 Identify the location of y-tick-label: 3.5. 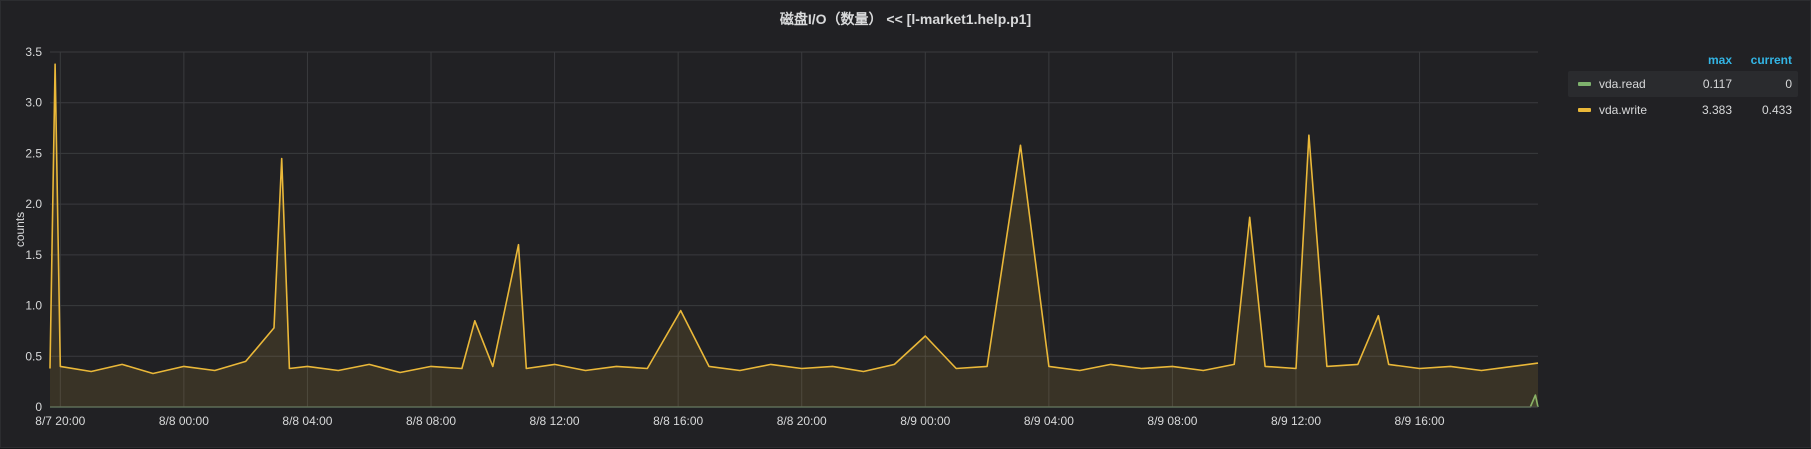
(33, 52).